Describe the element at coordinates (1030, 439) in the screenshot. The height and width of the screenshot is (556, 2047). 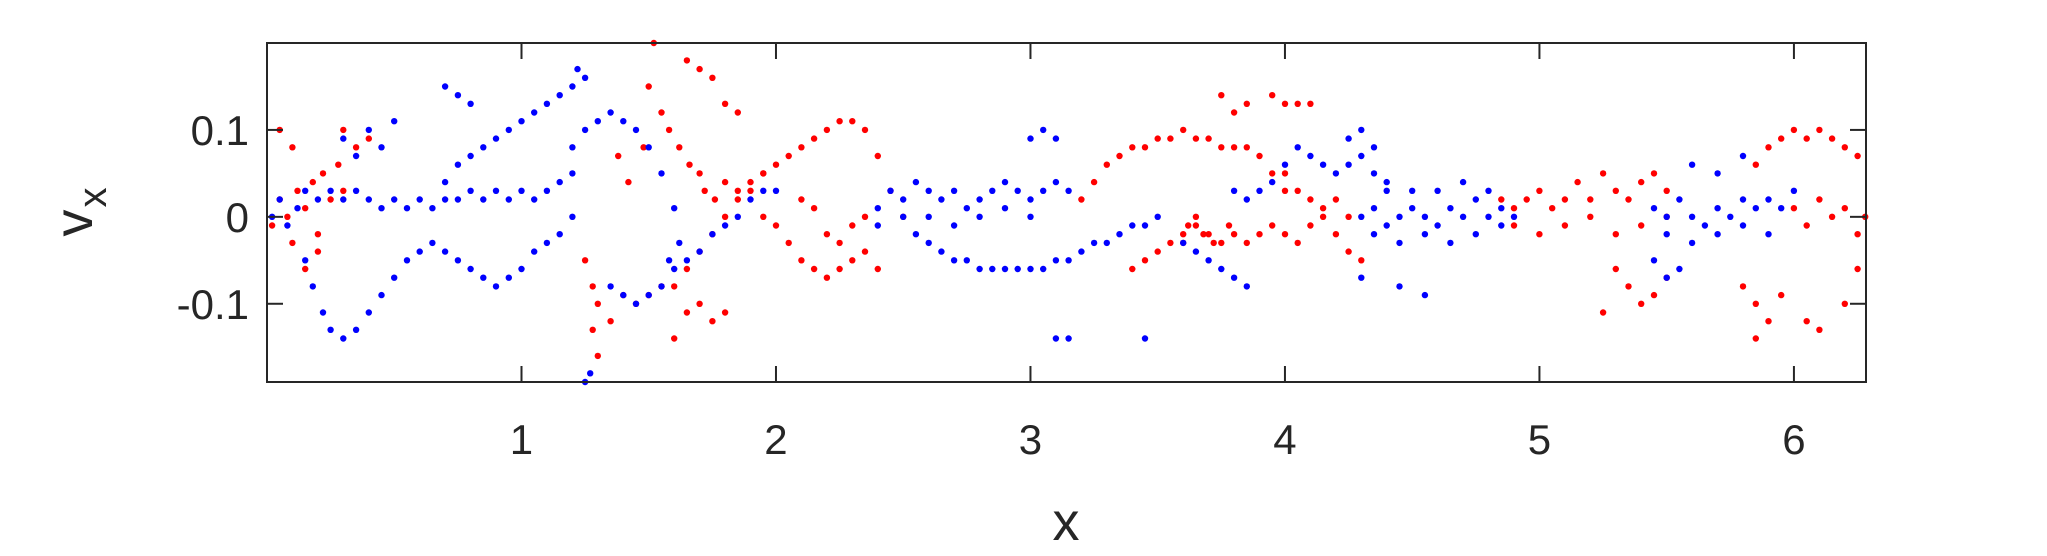
I see `x-tick-label: 3` at that location.